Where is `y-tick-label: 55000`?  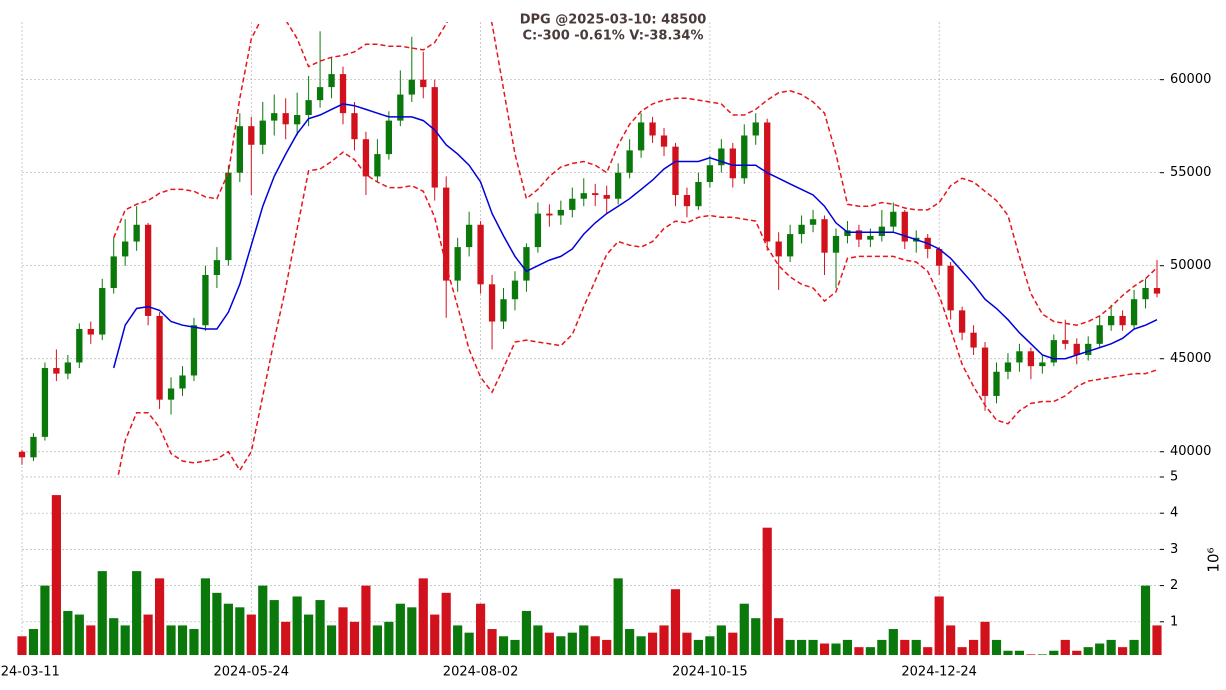
y-tick-label: 55000 is located at coordinates (1190, 172).